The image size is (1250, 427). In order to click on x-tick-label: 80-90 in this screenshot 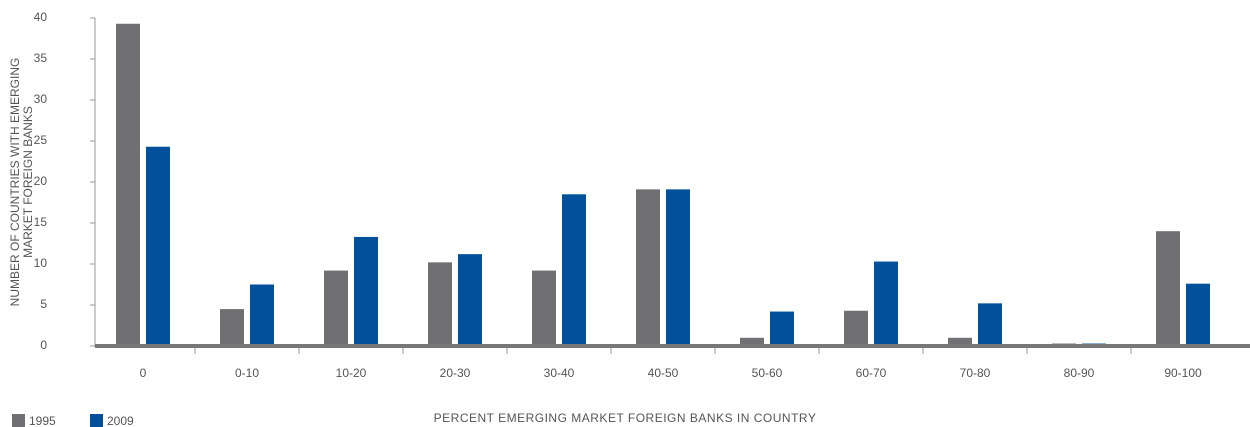, I will do `click(1079, 373)`.